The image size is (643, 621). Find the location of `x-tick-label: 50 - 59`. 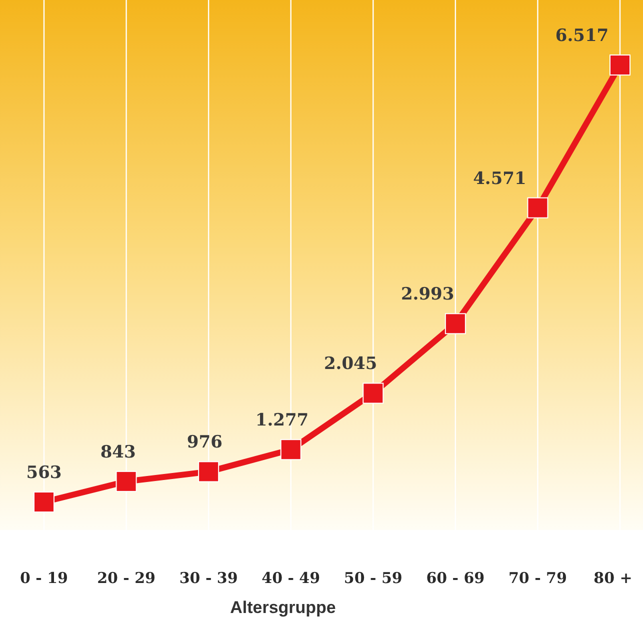

x-tick-label: 50 - 59 is located at coordinates (373, 578).